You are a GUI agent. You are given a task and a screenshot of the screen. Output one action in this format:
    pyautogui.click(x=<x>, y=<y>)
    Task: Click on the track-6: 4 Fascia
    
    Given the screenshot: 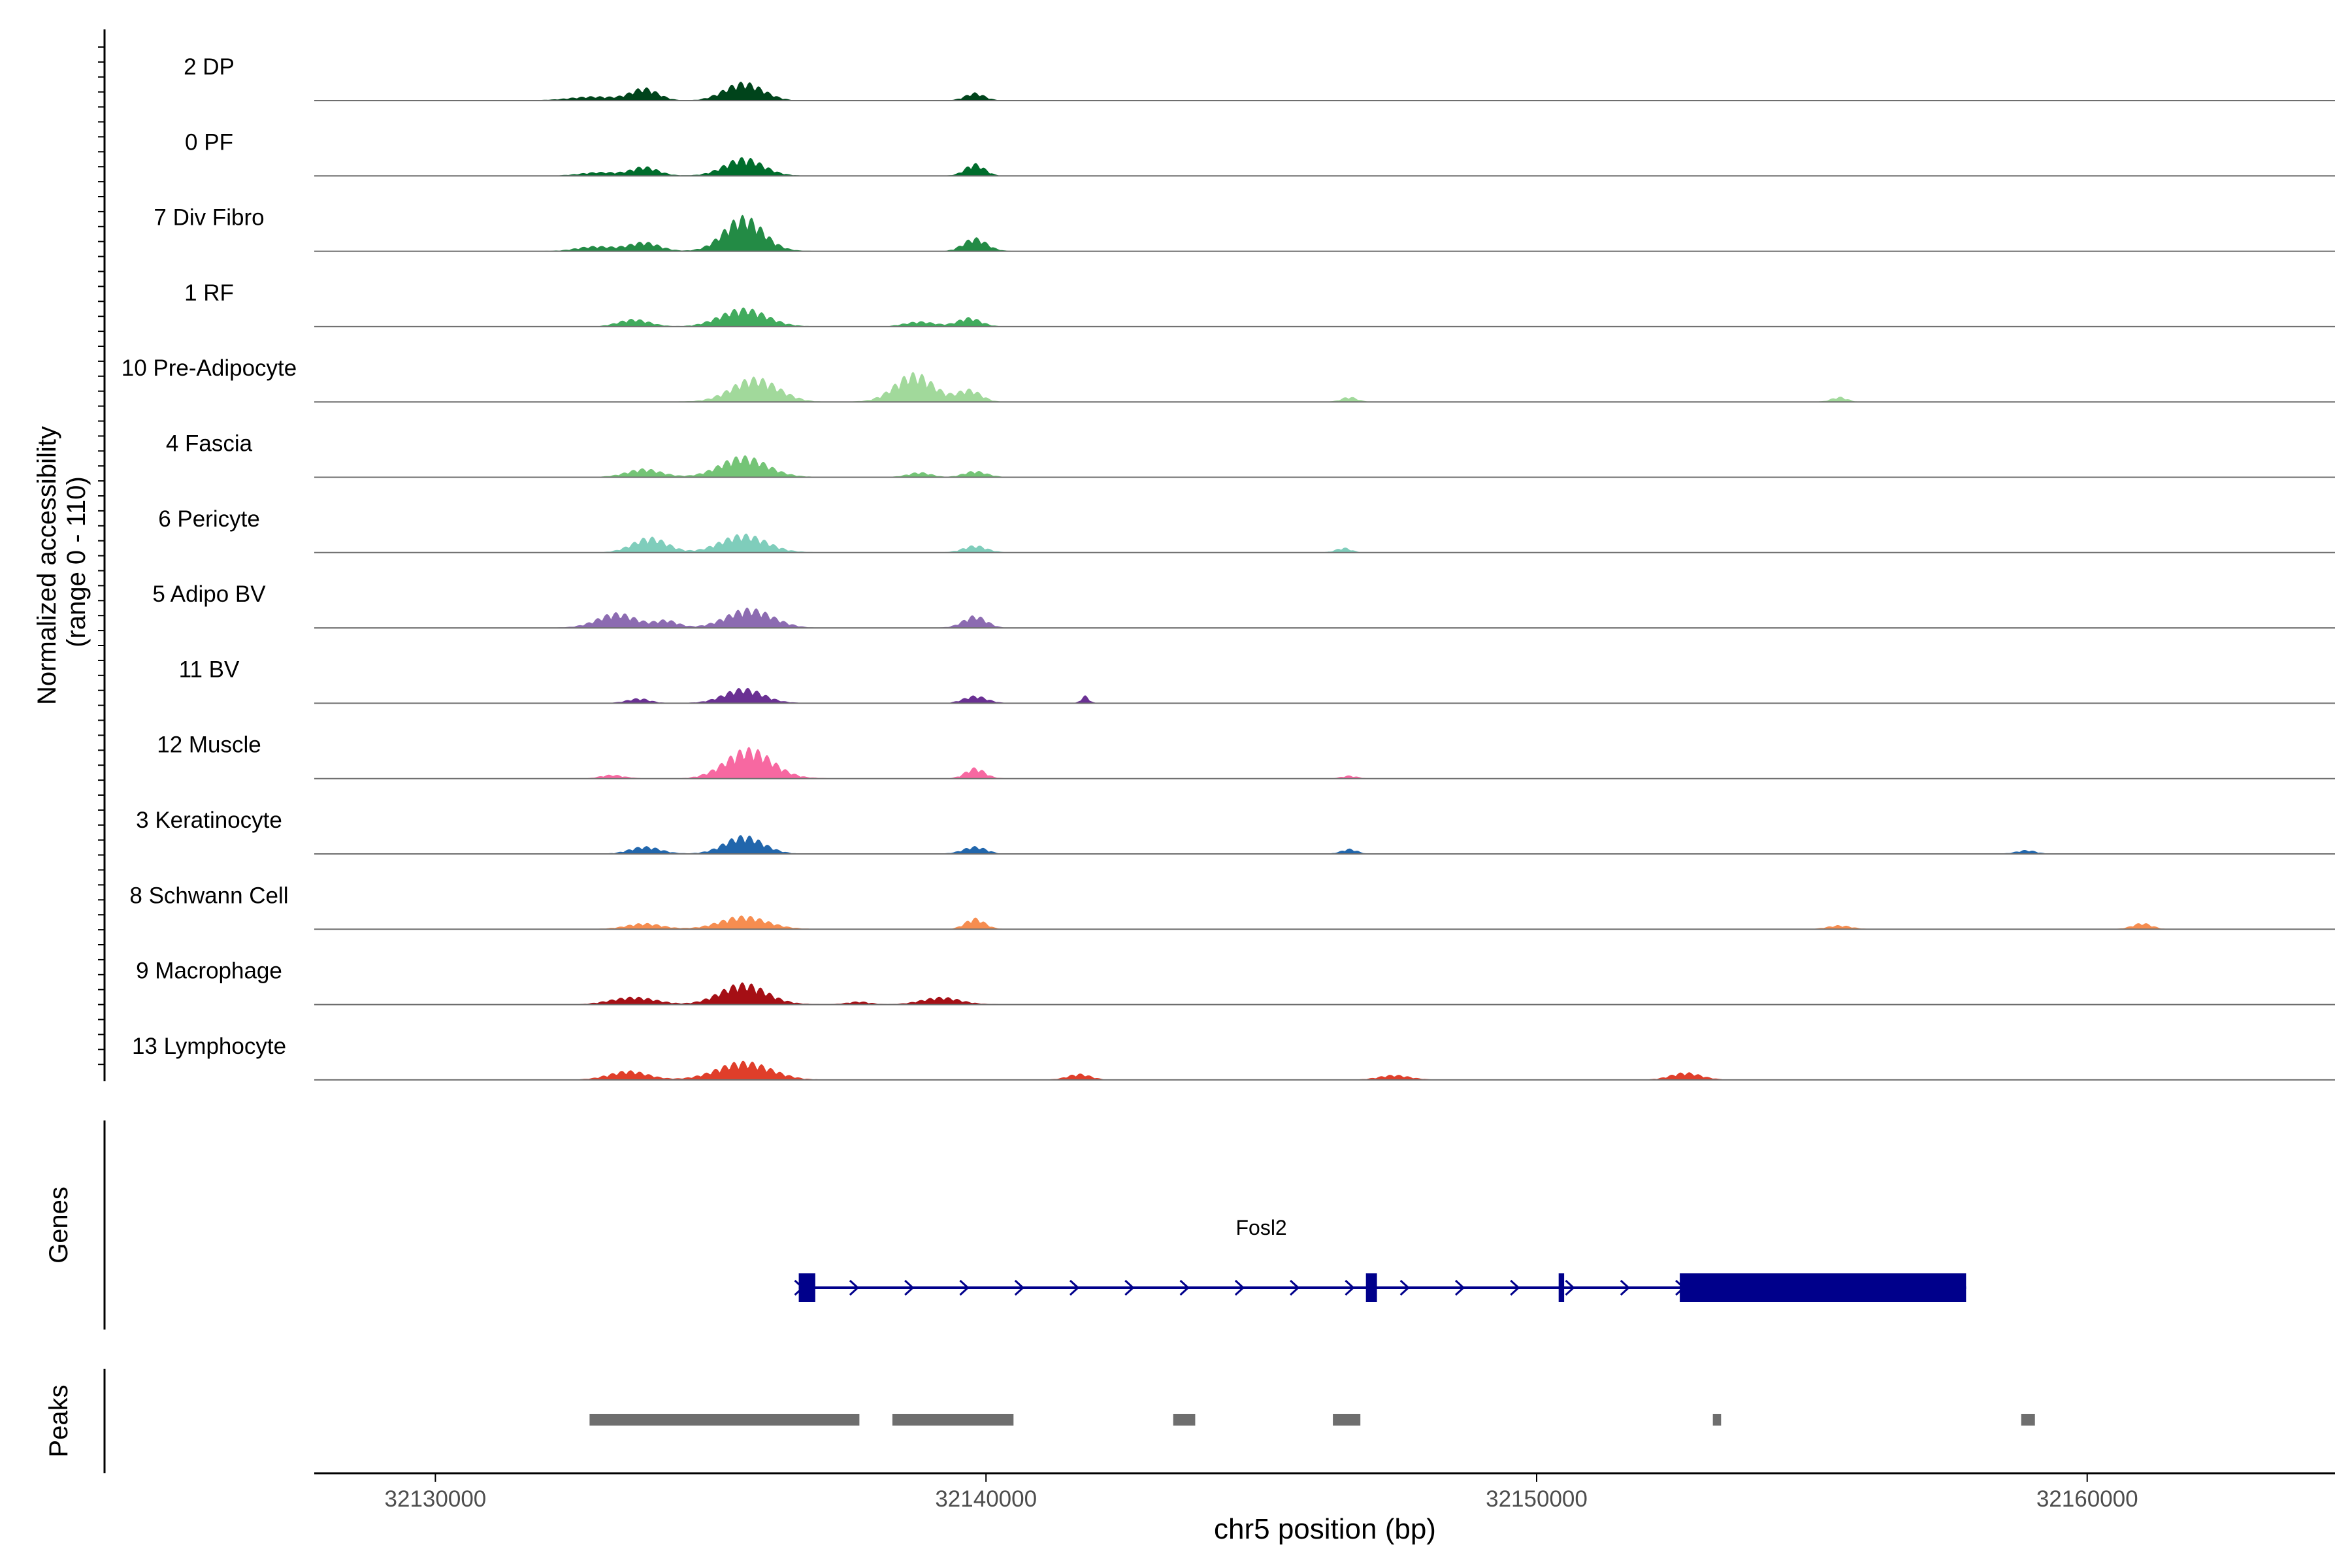 What is the action you would take?
    pyautogui.click(x=1250, y=454)
    